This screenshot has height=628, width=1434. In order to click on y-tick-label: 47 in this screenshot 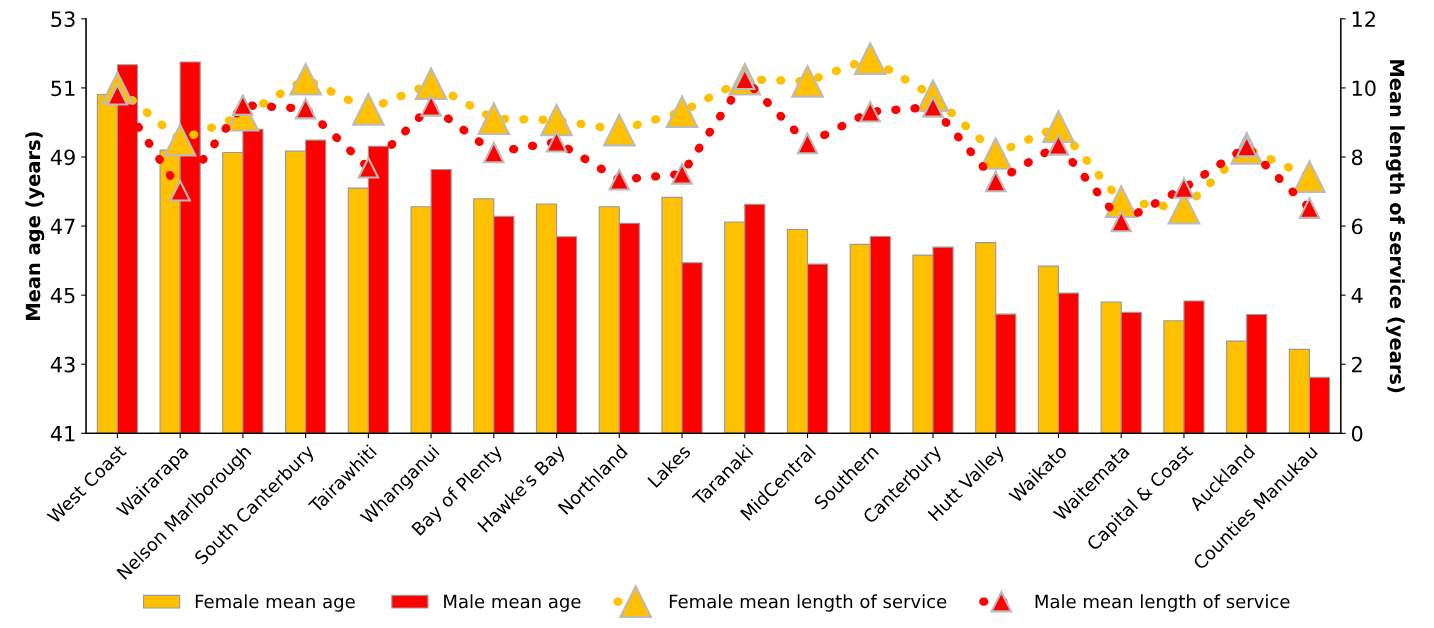, I will do `click(62, 226)`.